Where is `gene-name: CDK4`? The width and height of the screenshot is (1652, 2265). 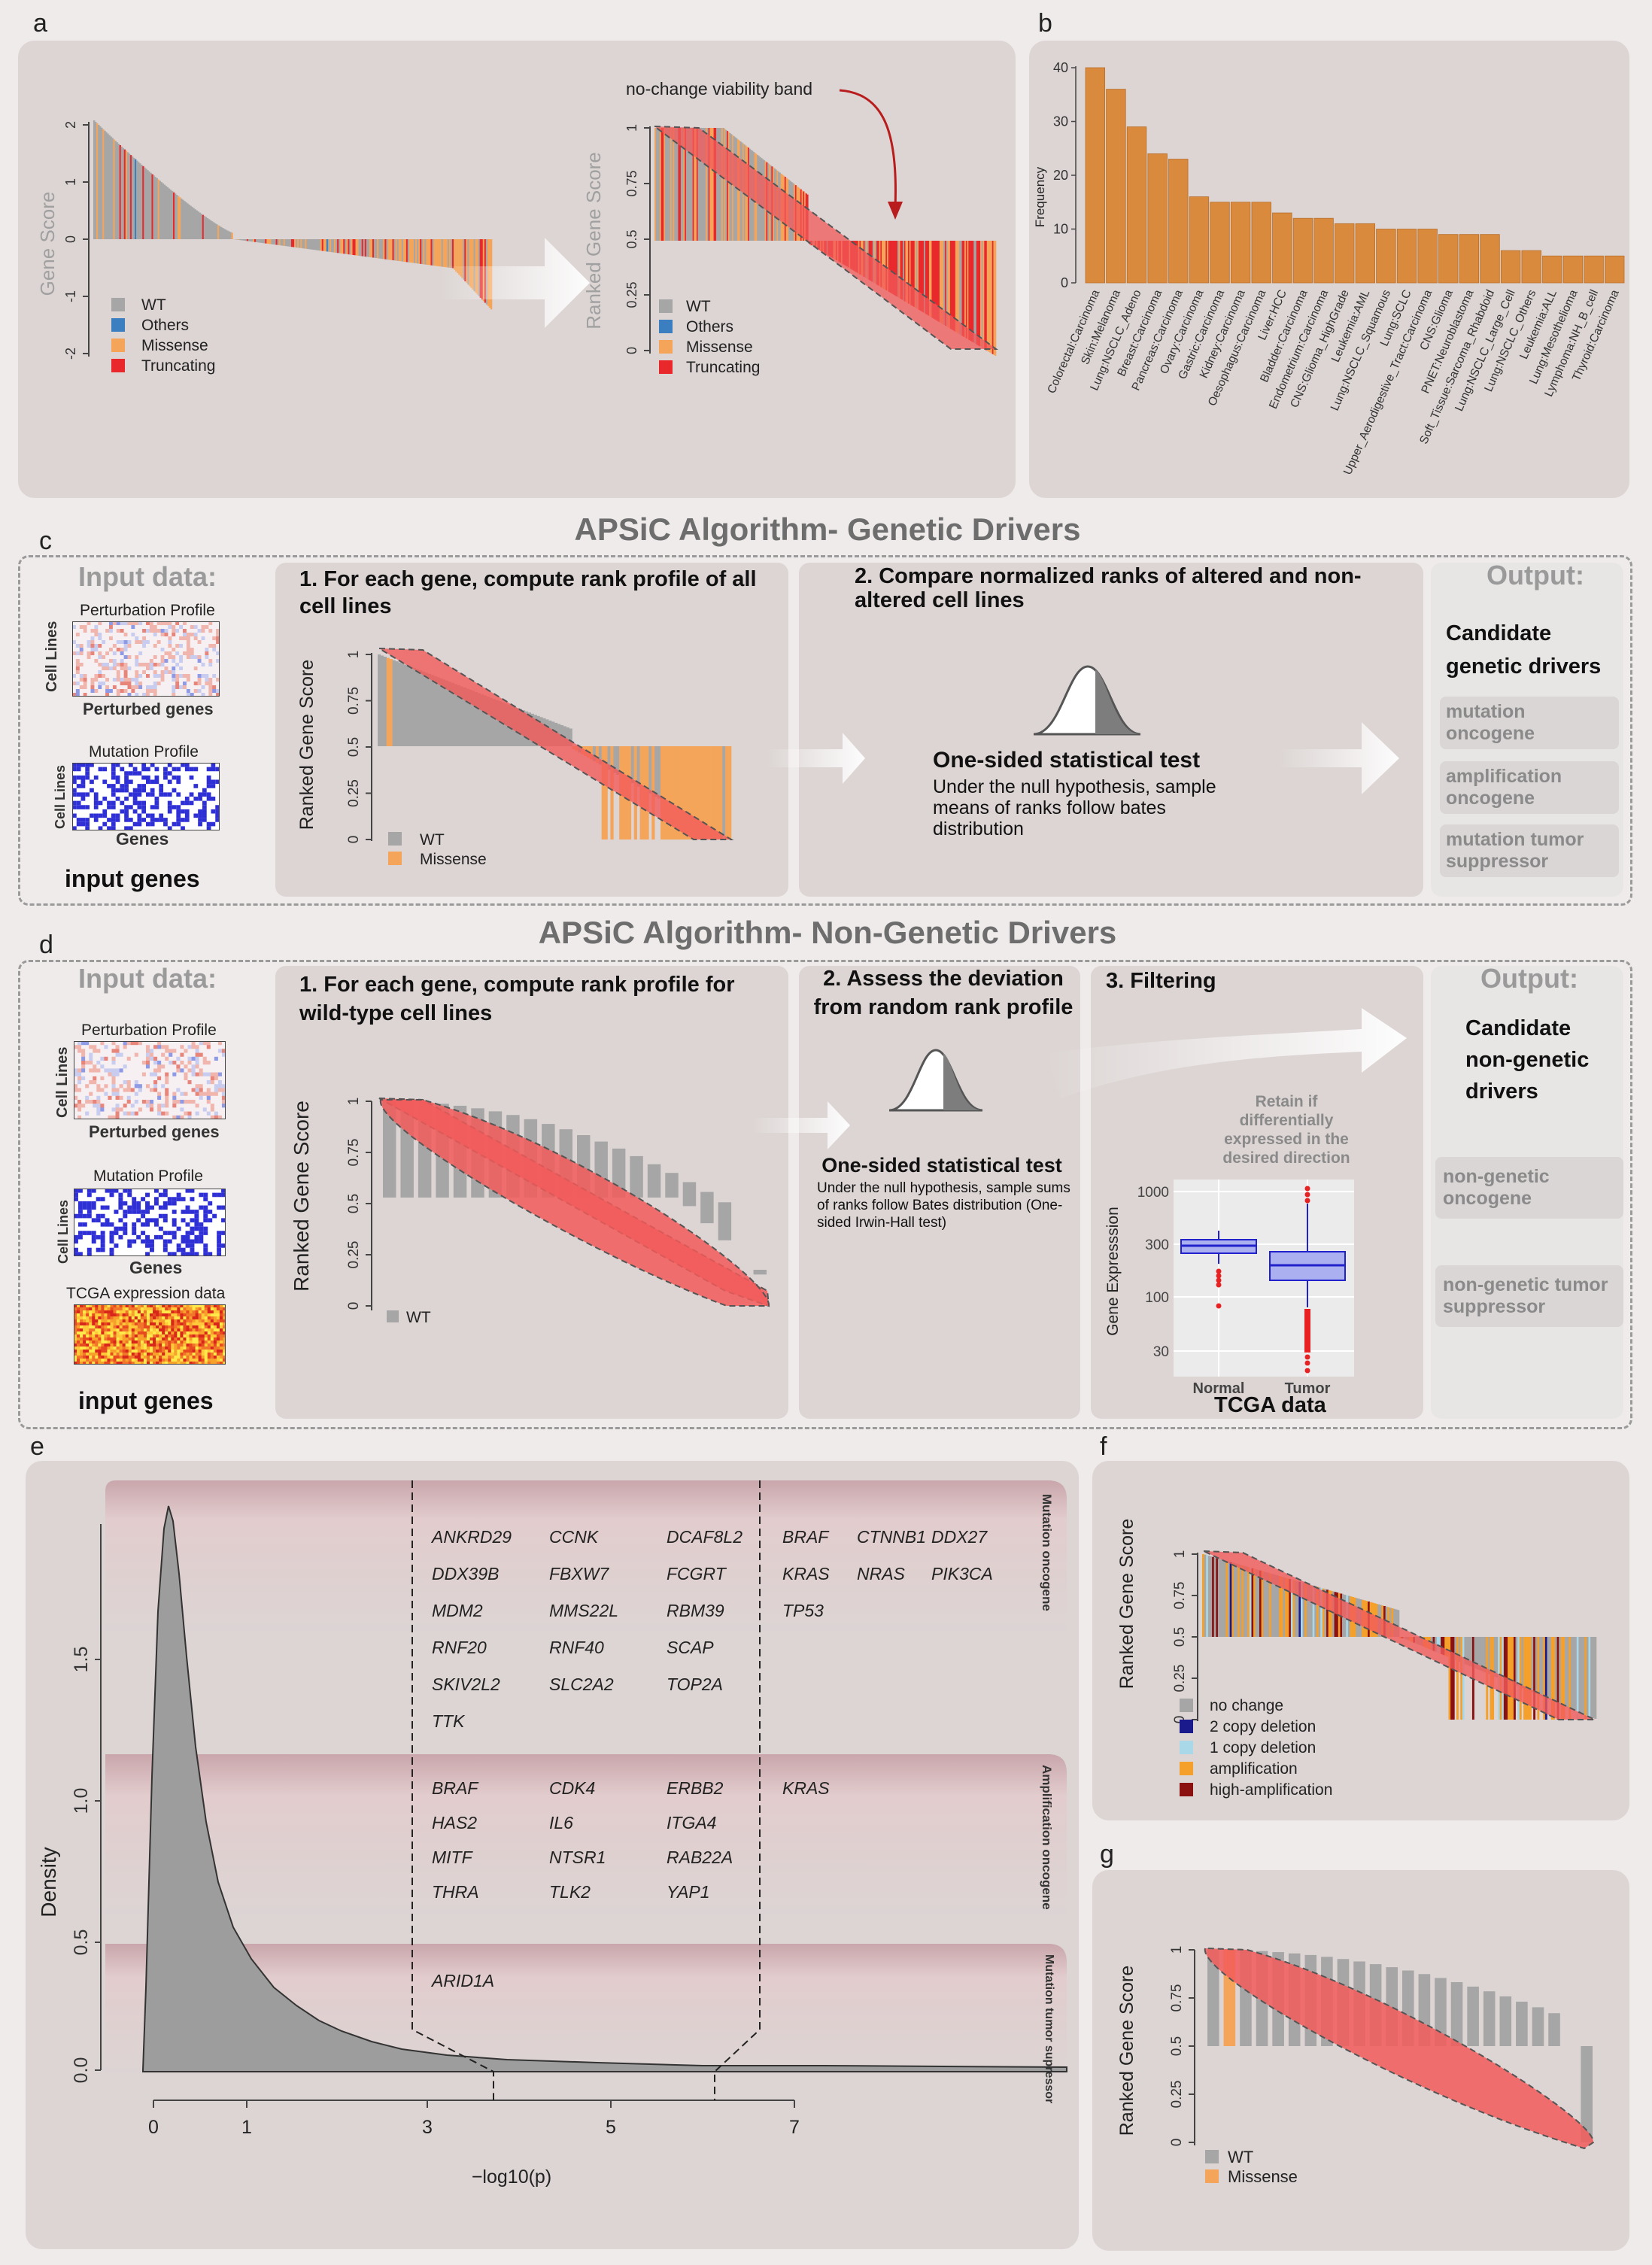
gene-name: CDK4 is located at coordinates (572, 1788).